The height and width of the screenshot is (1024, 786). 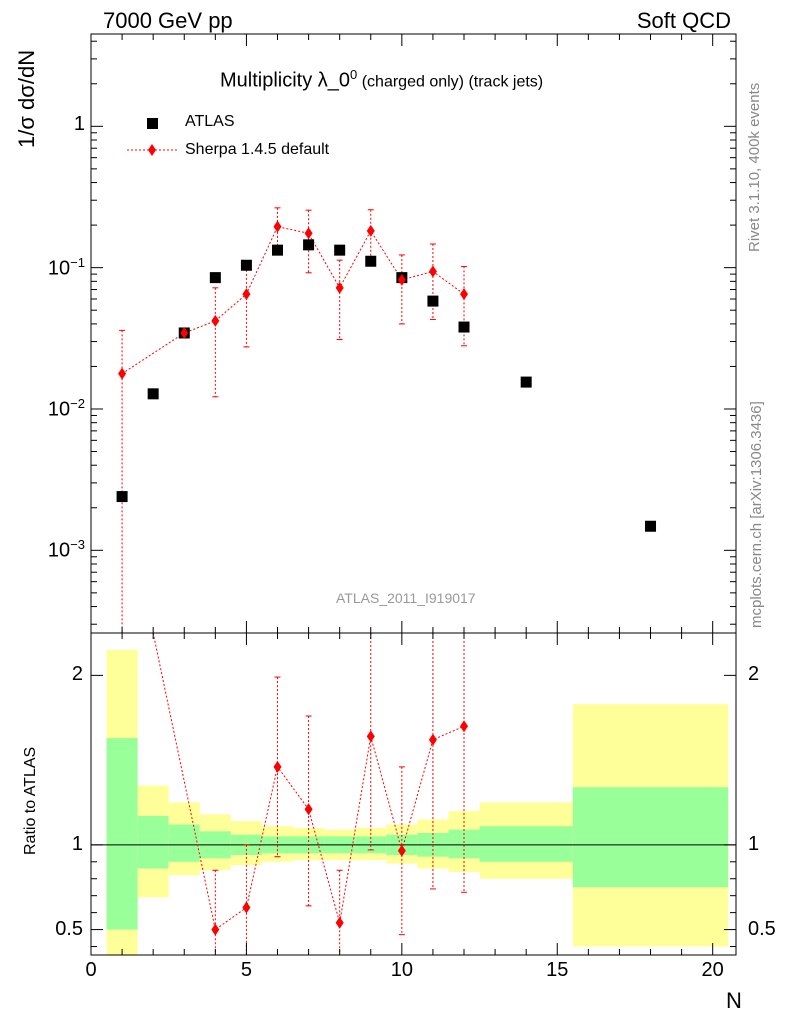 What do you see at coordinates (152, 123) in the screenshot?
I see `legend-atlas-marker` at bounding box center [152, 123].